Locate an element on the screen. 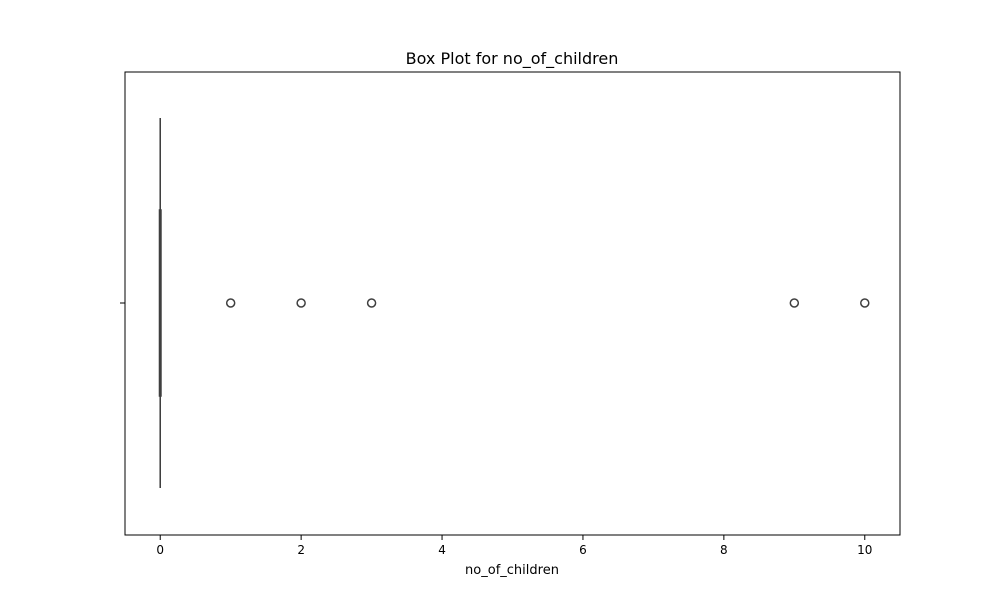  chart-title: Box Plot for no_of_children is located at coordinates (512, 59).